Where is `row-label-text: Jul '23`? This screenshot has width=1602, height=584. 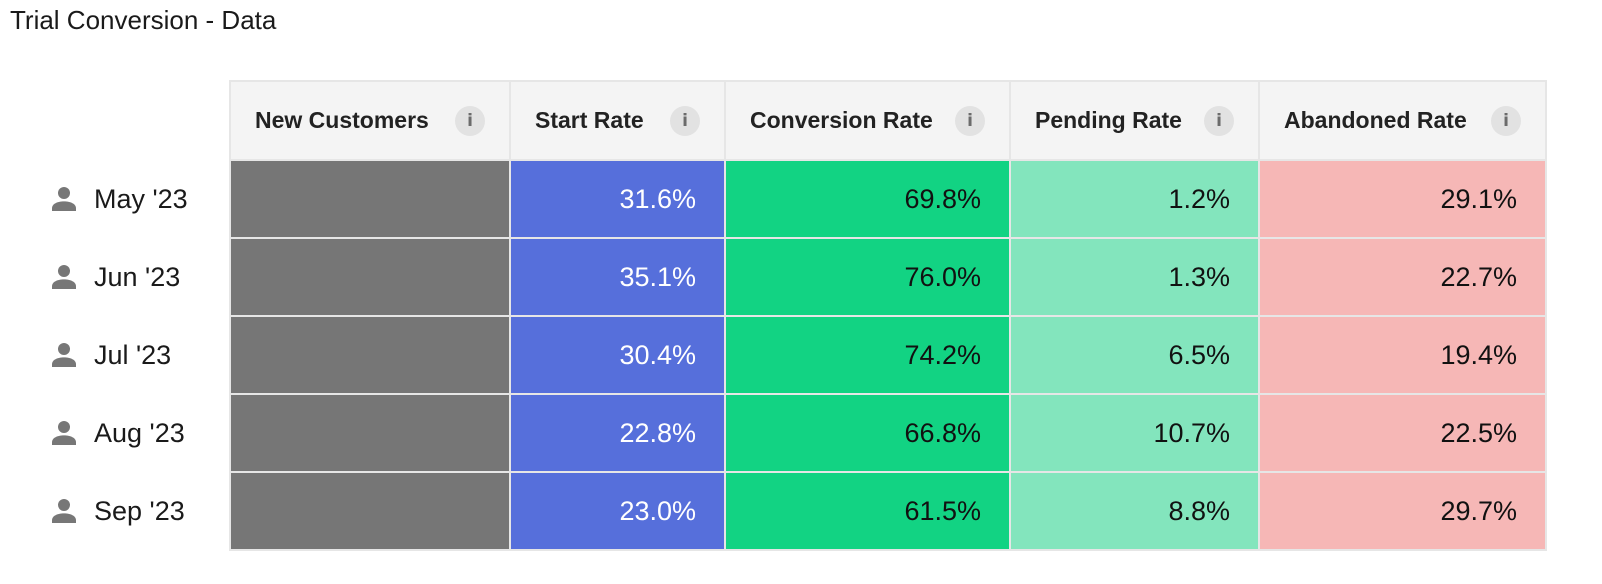
row-label-text: Jul '23 is located at coordinates (133, 354).